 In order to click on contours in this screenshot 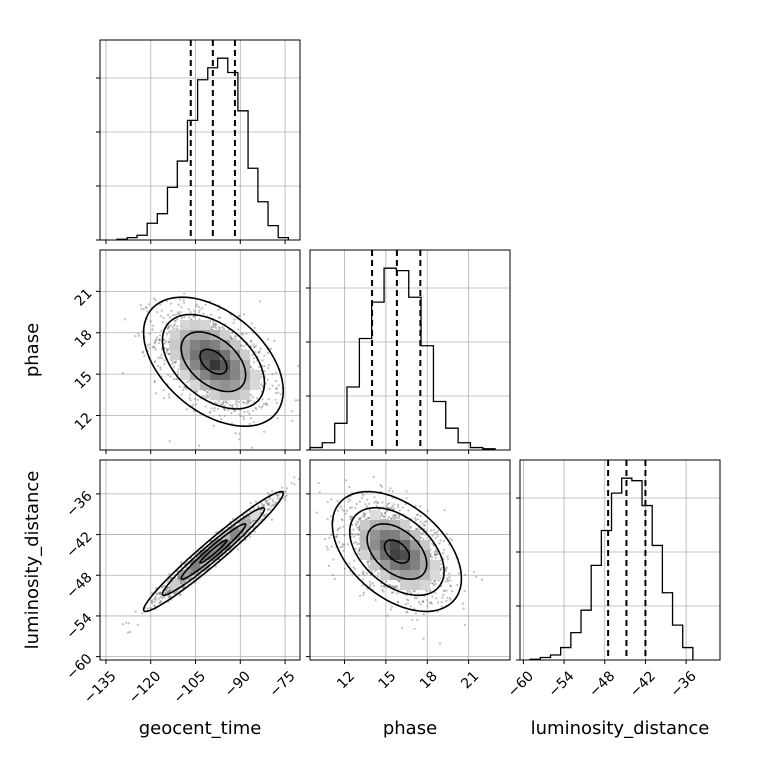, I will do `click(213, 361)`.